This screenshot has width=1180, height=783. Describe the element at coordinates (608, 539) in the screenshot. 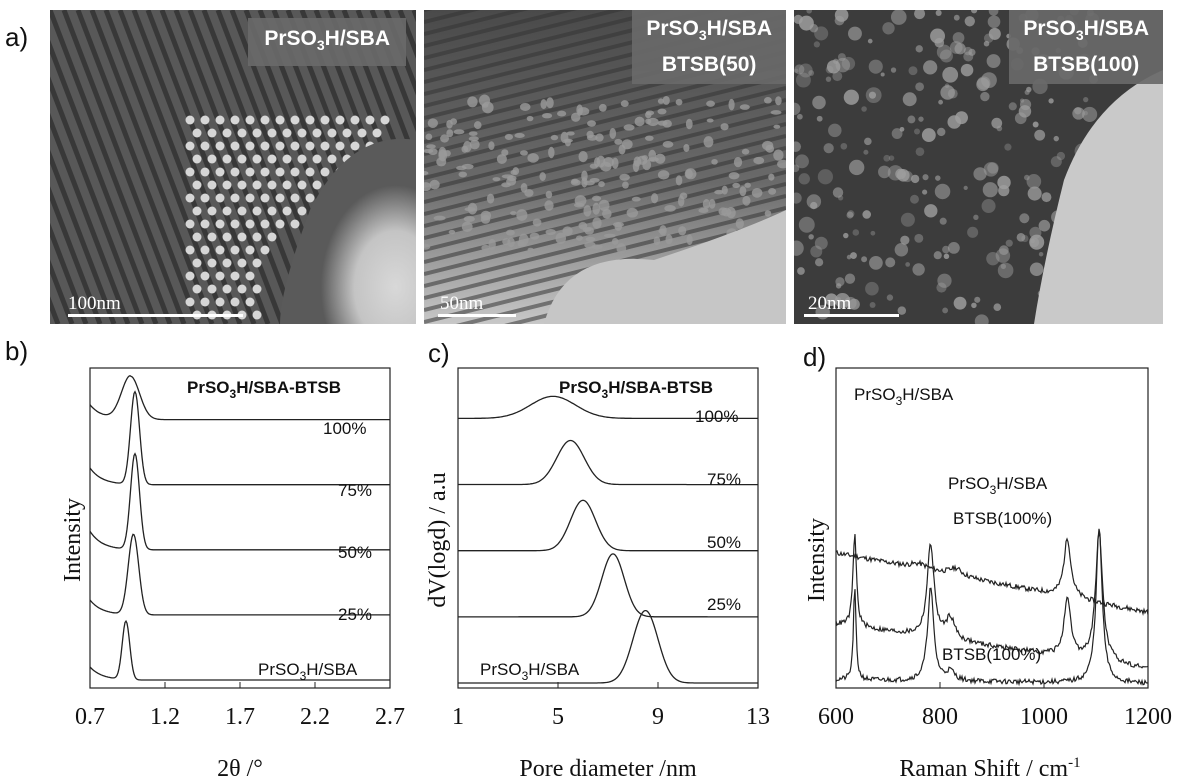

I see `chart-c-series` at that location.